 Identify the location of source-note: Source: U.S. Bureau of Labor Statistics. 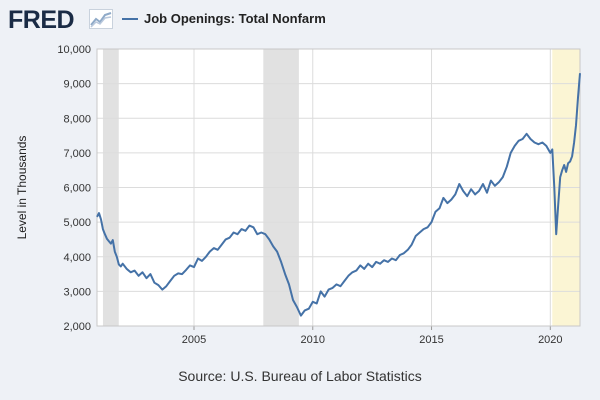
(300, 376).